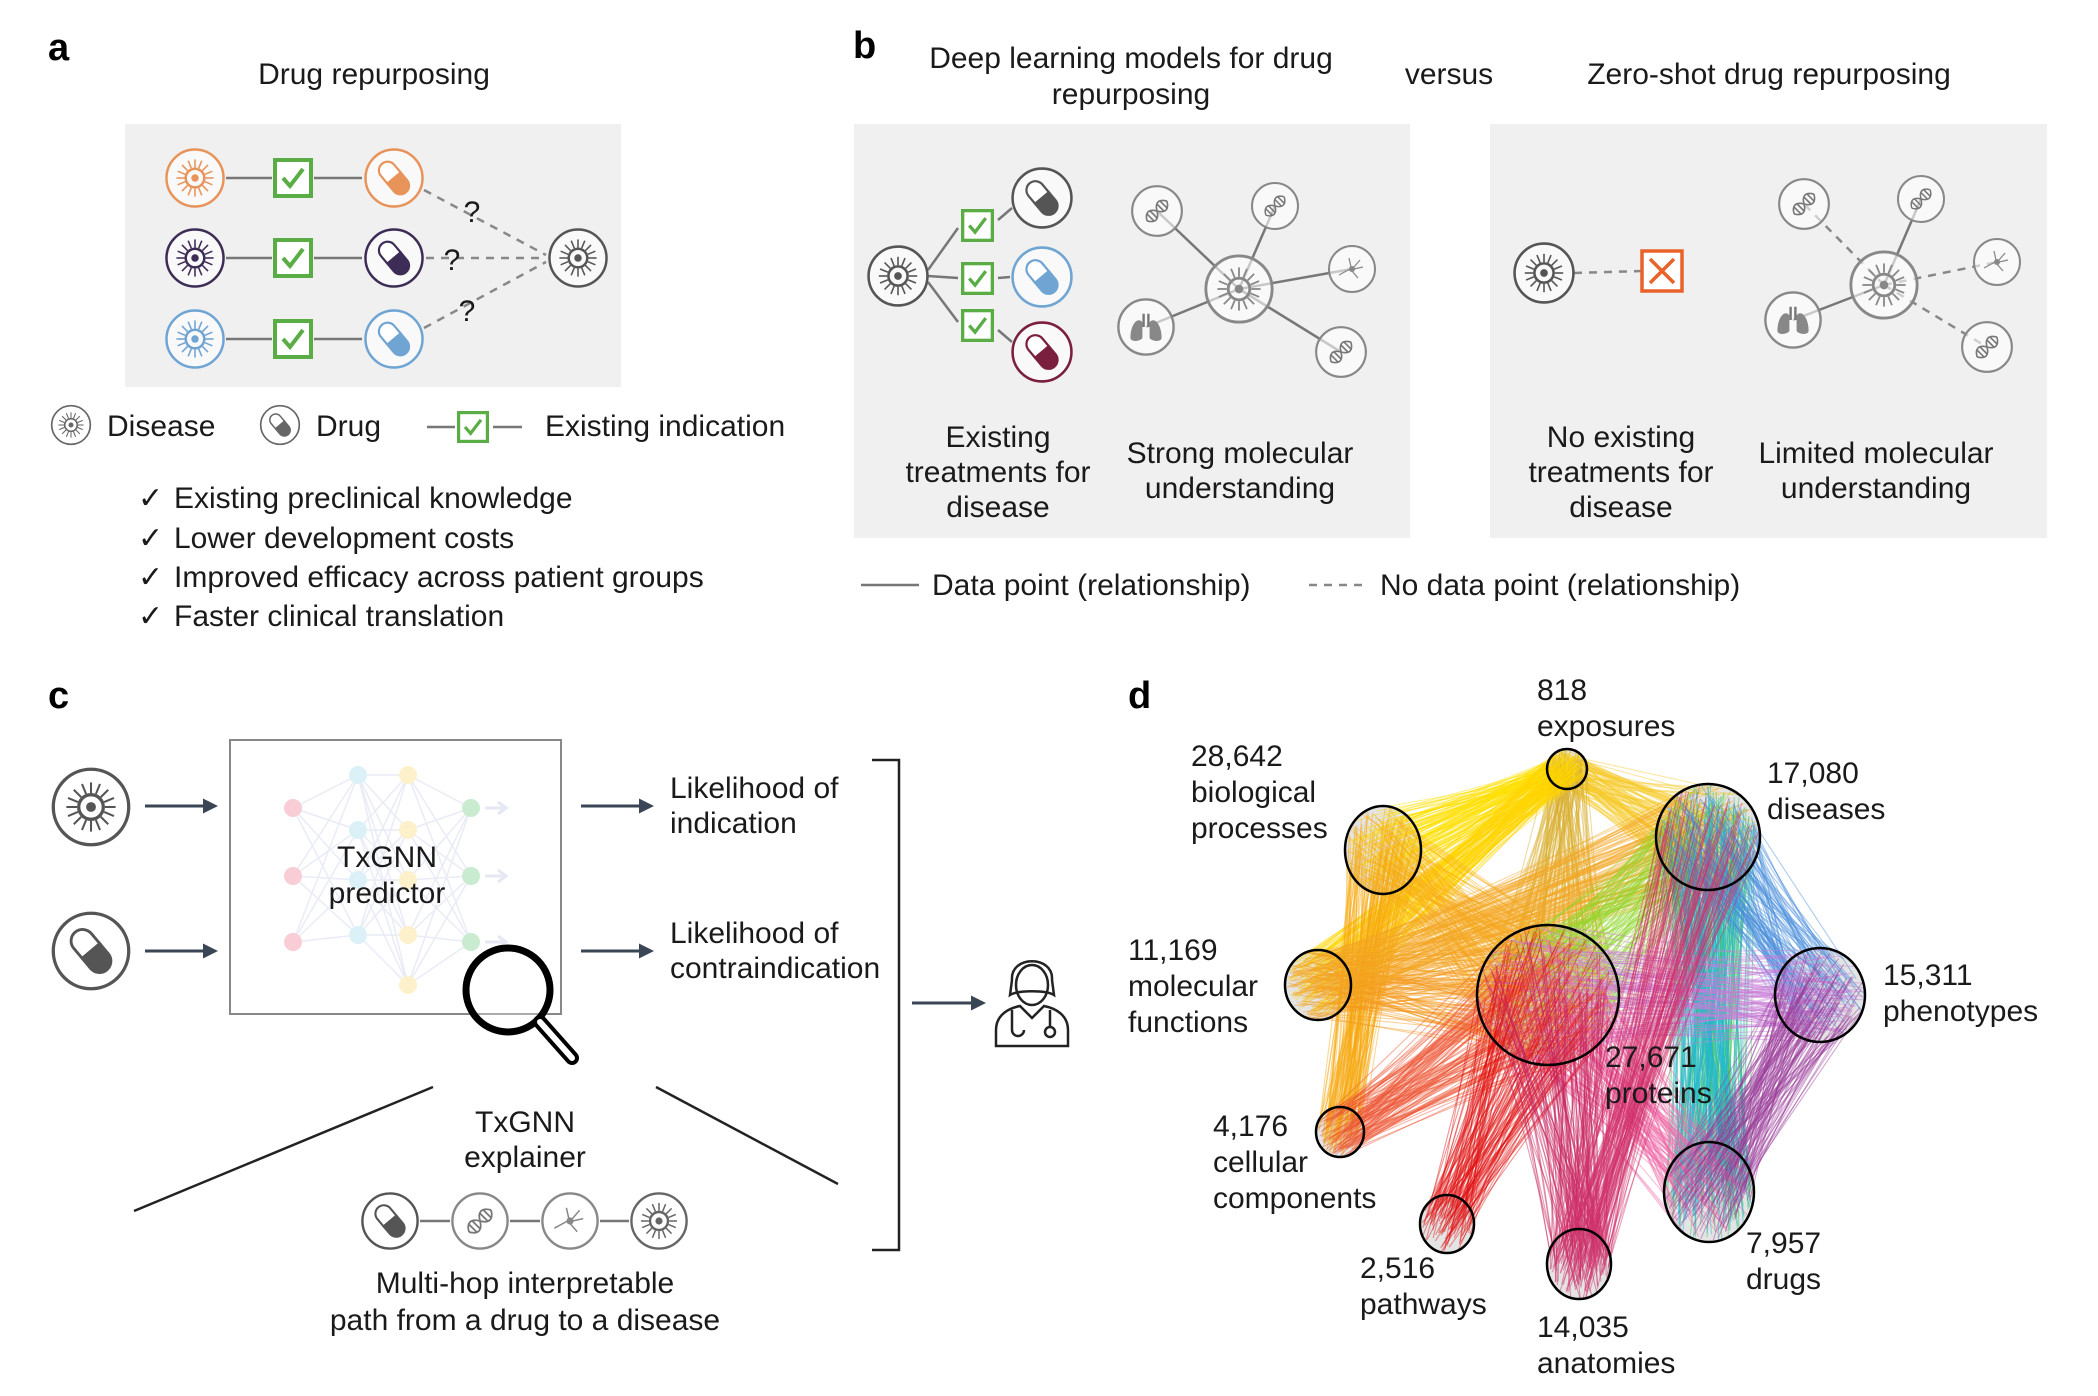 Image resolution: width=2098 pixels, height=1396 pixels. I want to click on edge-bundle-phenotypes-drugs, so click(1764, 1096).